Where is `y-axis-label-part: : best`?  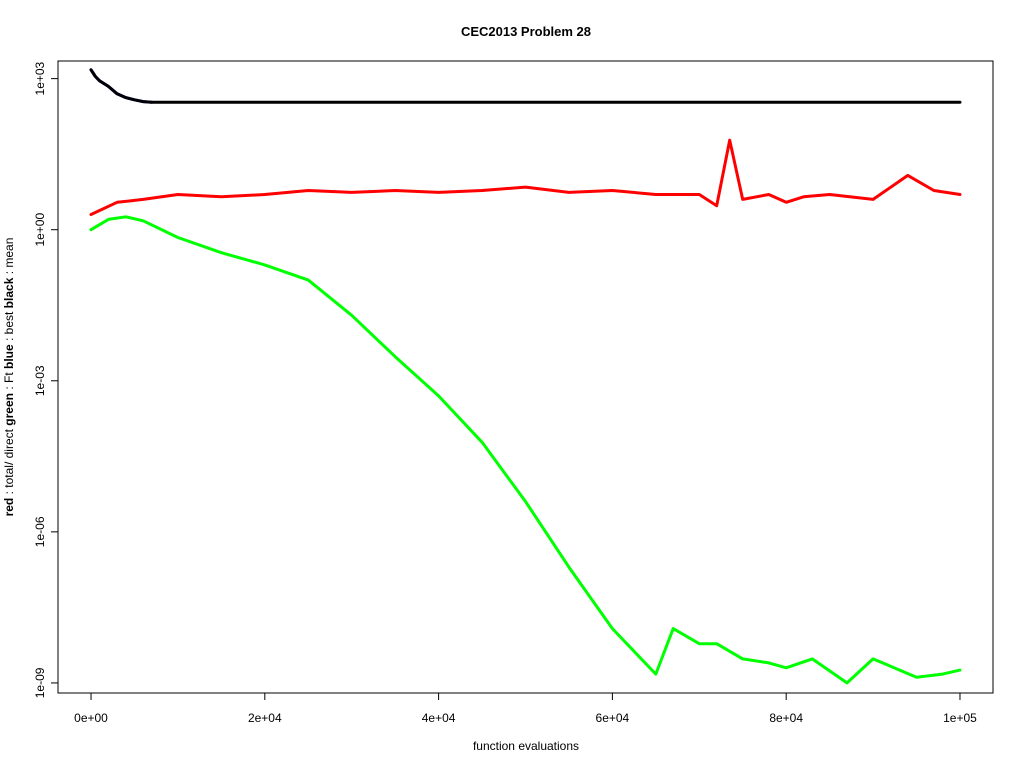 y-axis-label-part: : best is located at coordinates (9, 326).